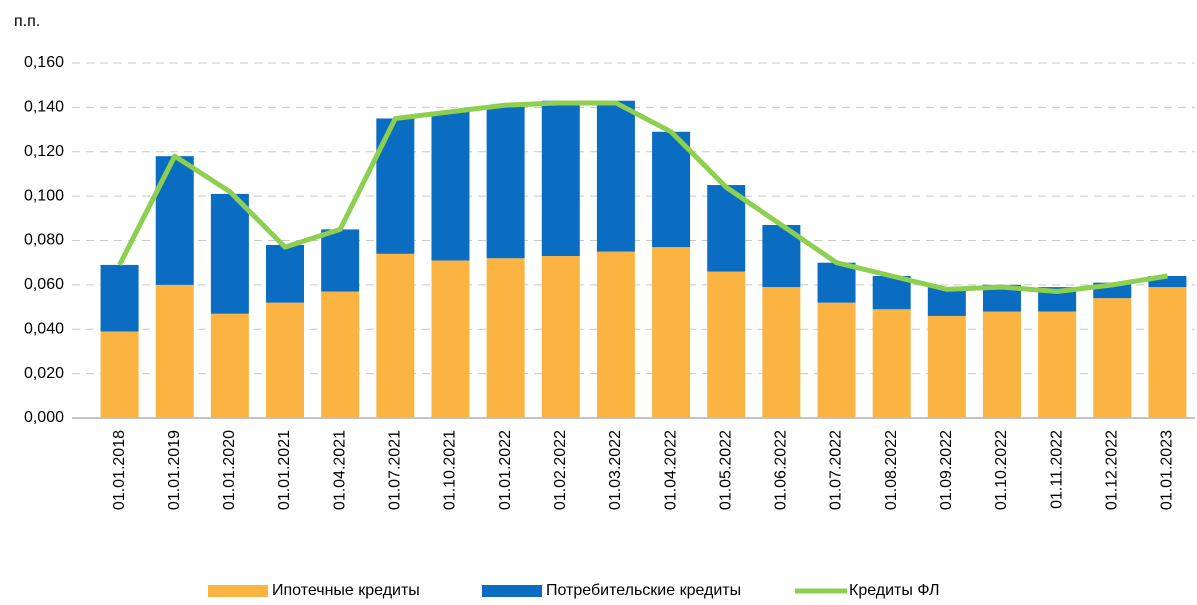 The image size is (1197, 605). What do you see at coordinates (44, 373) in the screenshot?
I see `y-tick-label: 0,020` at bounding box center [44, 373].